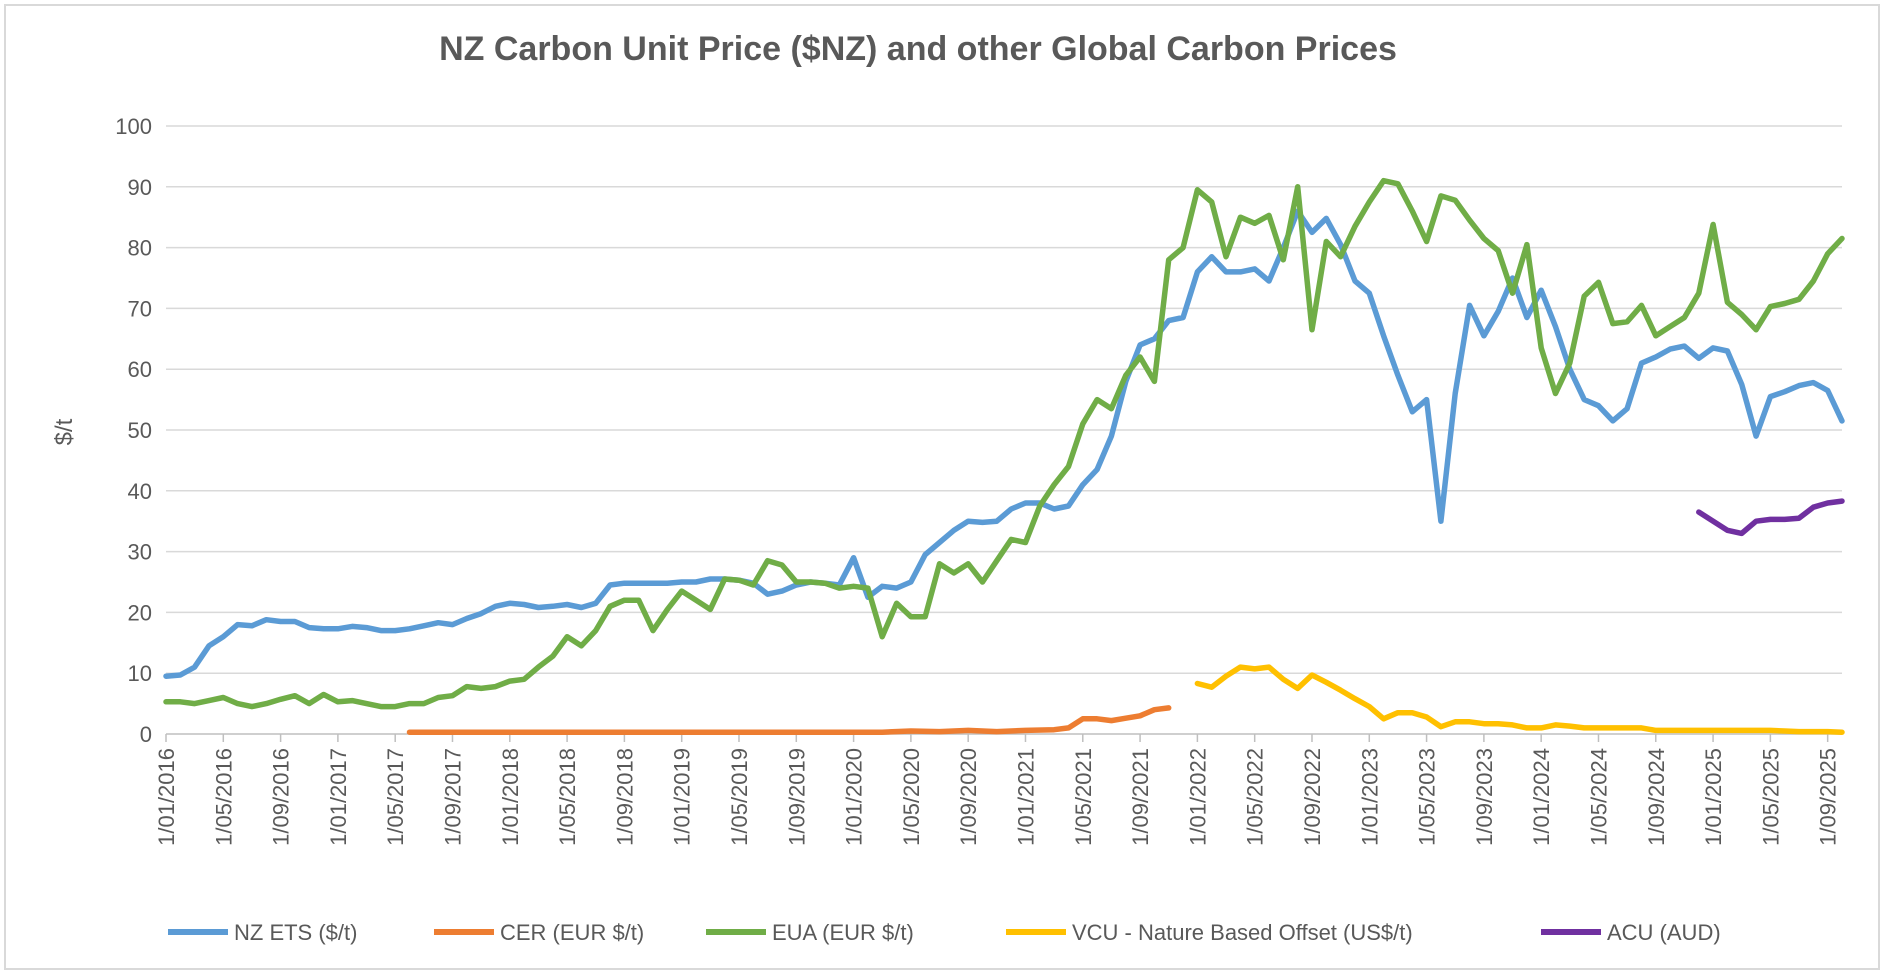 The width and height of the screenshot is (1886, 976). What do you see at coordinates (1656, 797) in the screenshot?
I see `x-tick-label: 1/09/2024` at bounding box center [1656, 797].